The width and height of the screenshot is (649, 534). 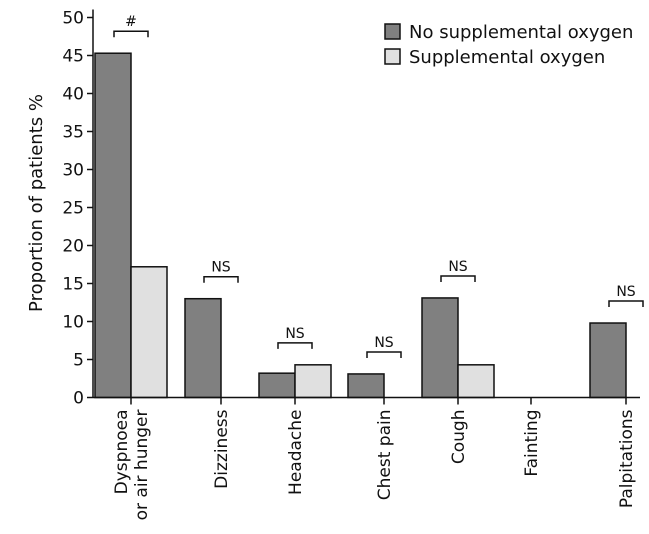 What do you see at coordinates (73, 95) in the screenshot?
I see `y-tick-label: 40` at bounding box center [73, 95].